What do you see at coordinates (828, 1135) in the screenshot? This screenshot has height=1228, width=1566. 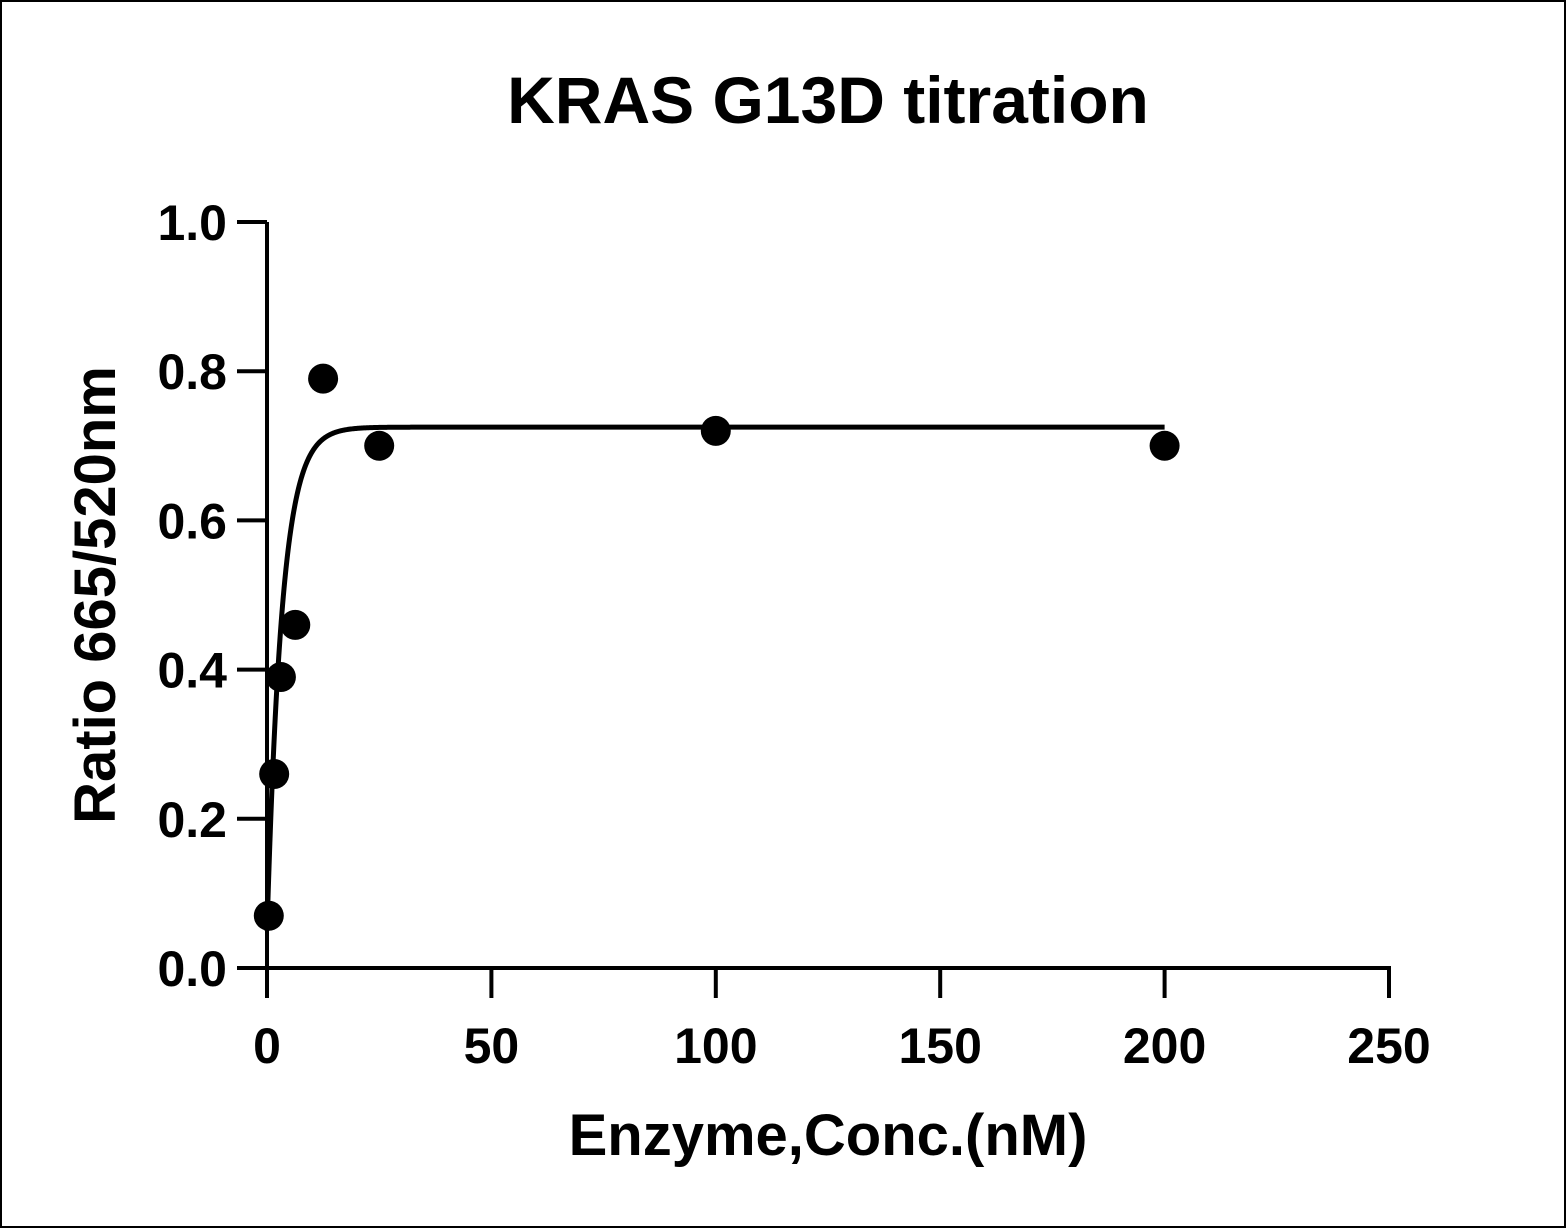 I see `x-axis-label: Enzyme,Conc.(nM)` at bounding box center [828, 1135].